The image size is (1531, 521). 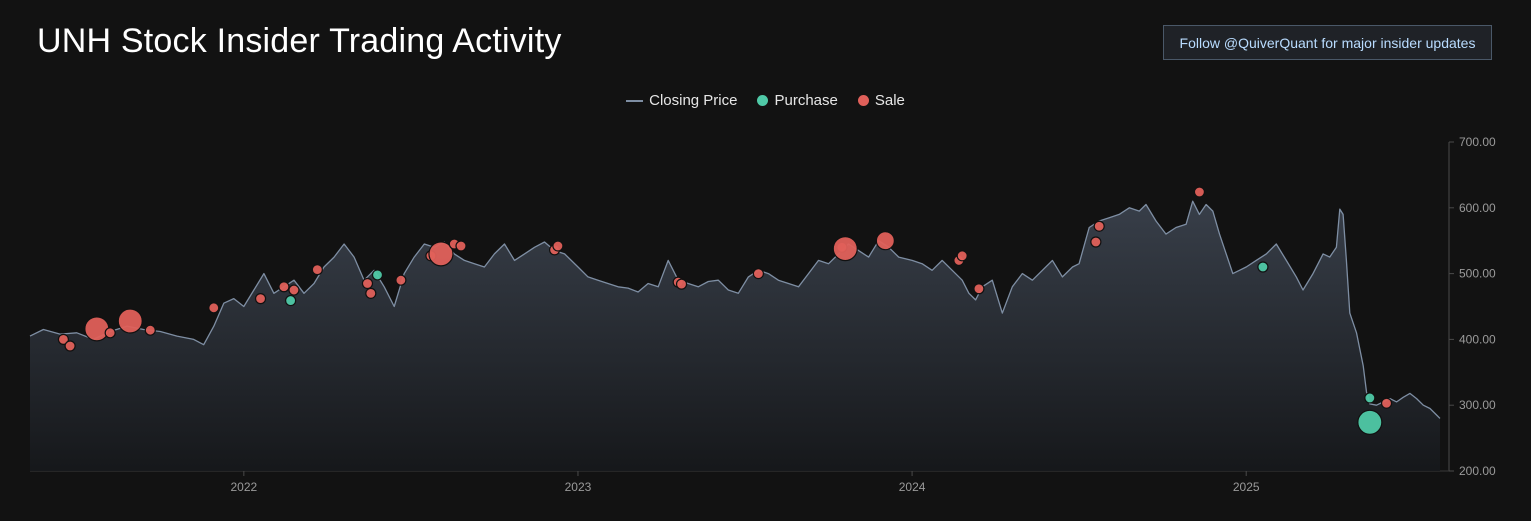 I want to click on legend-label: Purchase, so click(x=806, y=100).